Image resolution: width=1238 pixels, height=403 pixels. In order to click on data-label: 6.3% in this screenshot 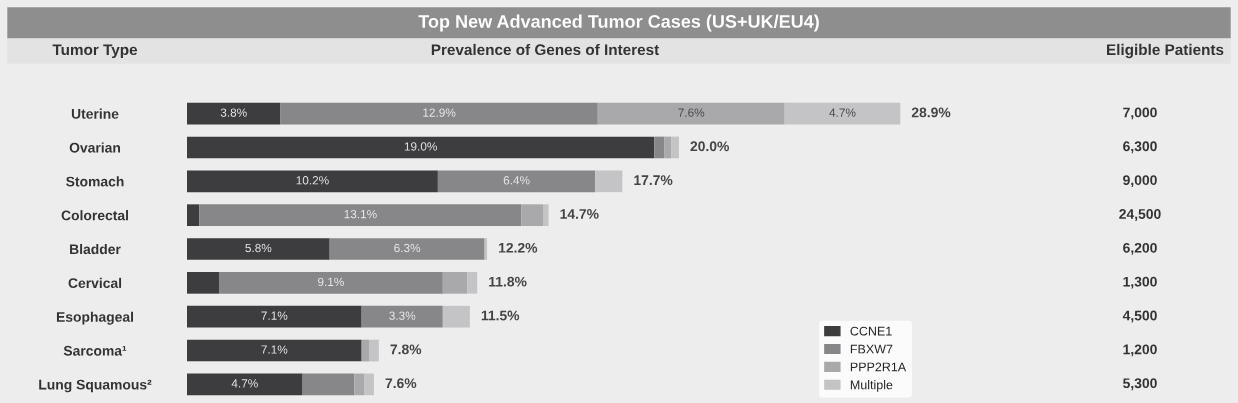, I will do `click(407, 248)`.